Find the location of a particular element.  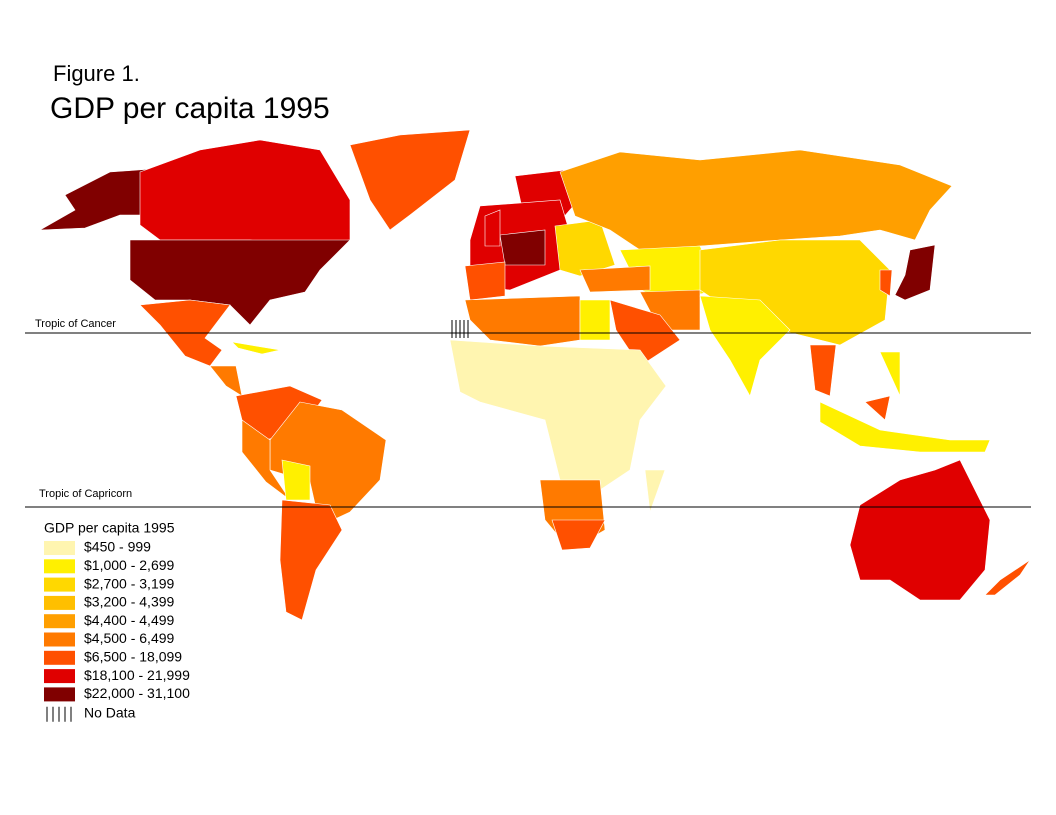

tropic-label: Tropic of Capricorn is located at coordinates (85, 494).